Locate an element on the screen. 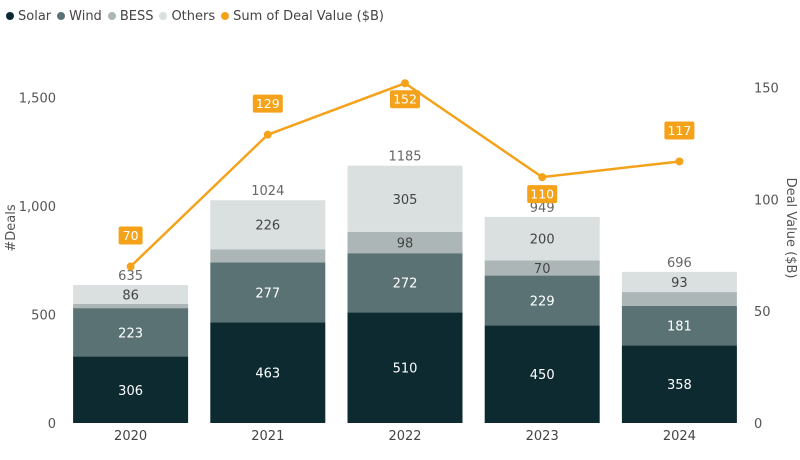 This screenshot has height=460, width=800. segment-label: 463 is located at coordinates (267, 374).